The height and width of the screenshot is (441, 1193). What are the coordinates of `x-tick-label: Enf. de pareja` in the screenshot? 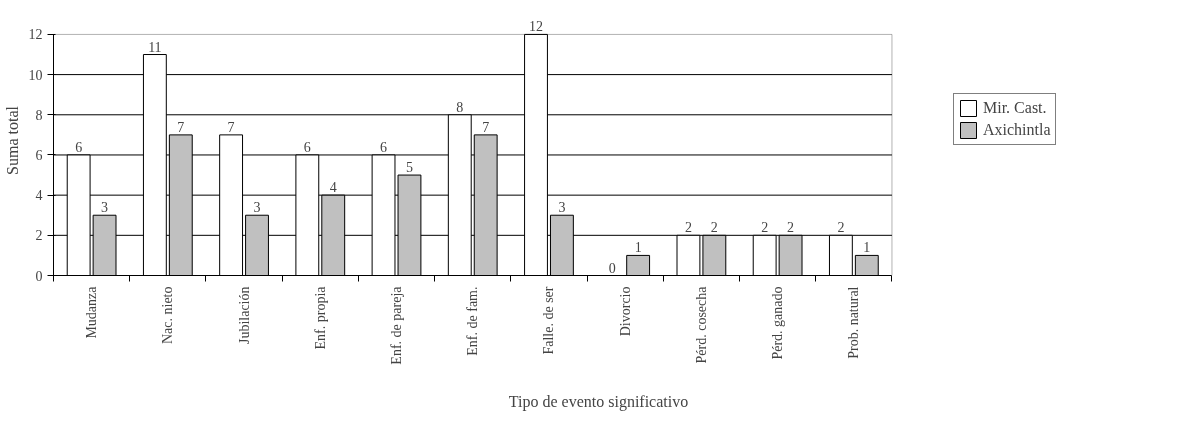 It's located at (397, 325).